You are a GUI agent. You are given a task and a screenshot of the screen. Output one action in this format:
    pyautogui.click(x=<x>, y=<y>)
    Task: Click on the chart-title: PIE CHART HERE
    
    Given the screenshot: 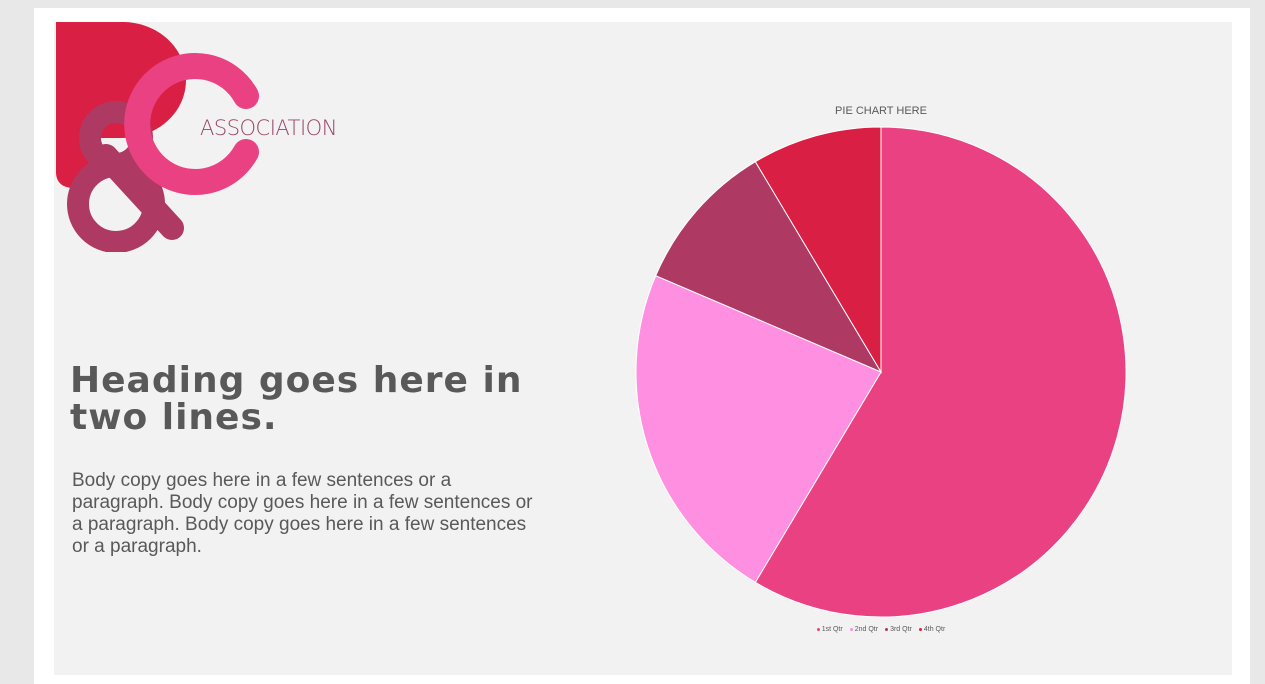 What is the action you would take?
    pyautogui.click(x=881, y=111)
    